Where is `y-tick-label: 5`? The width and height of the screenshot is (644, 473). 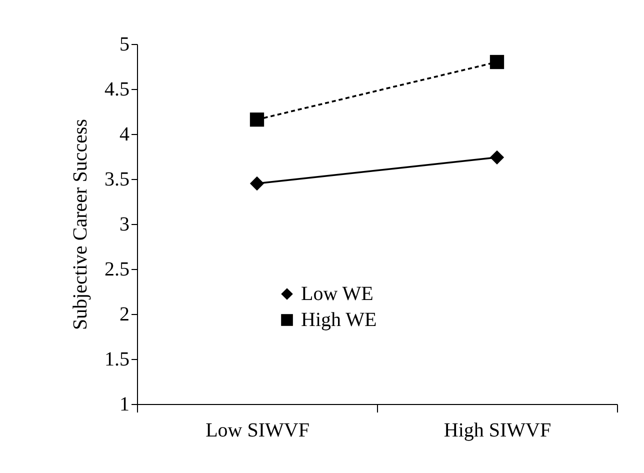
y-tick-label: 5 is located at coordinates (125, 45).